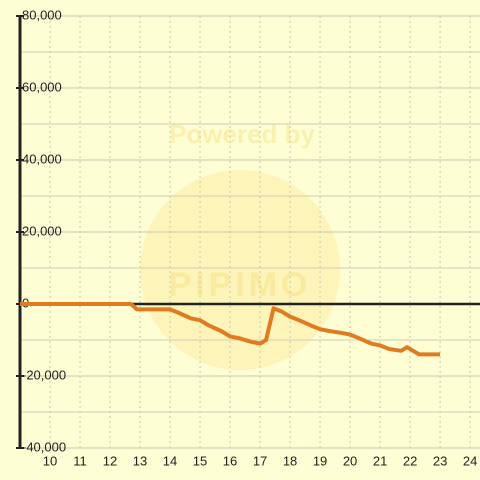  Describe the element at coordinates (110, 460) in the screenshot. I see `x-tick-label: 12` at that location.